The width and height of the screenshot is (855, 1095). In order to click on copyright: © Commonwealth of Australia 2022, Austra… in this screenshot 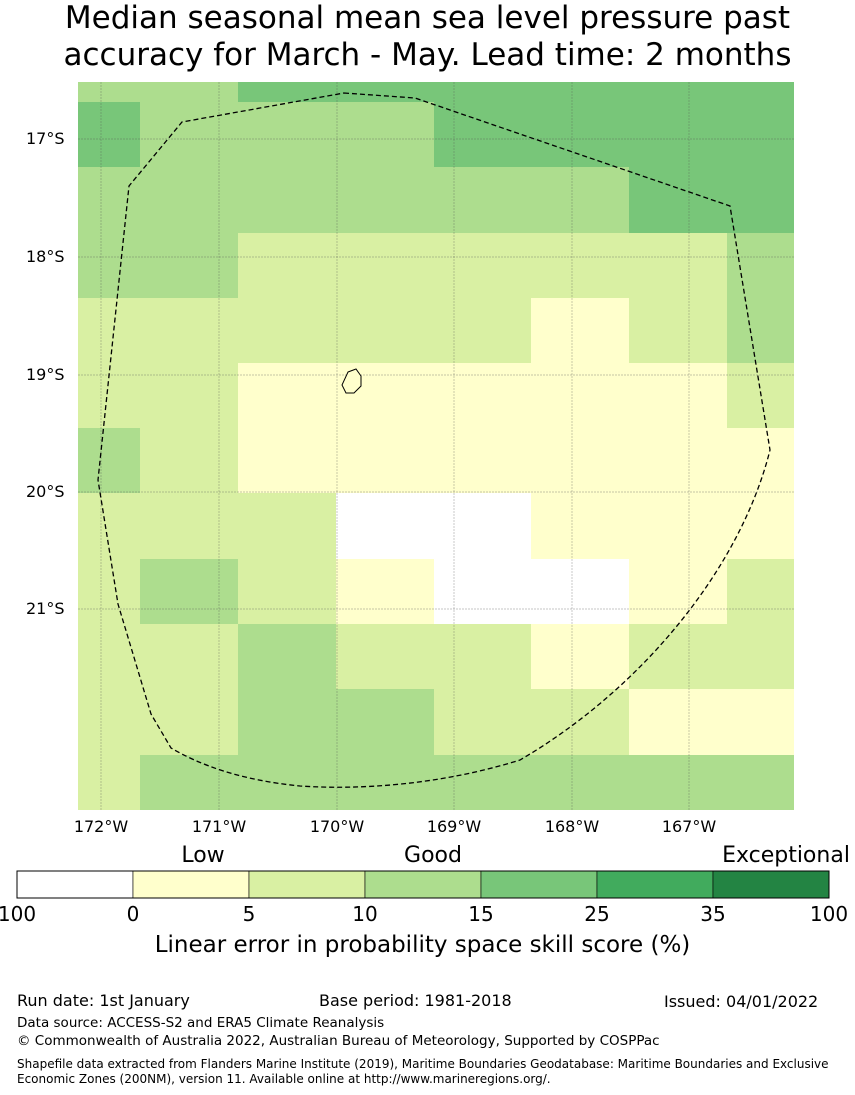, I will do `click(338, 1041)`.